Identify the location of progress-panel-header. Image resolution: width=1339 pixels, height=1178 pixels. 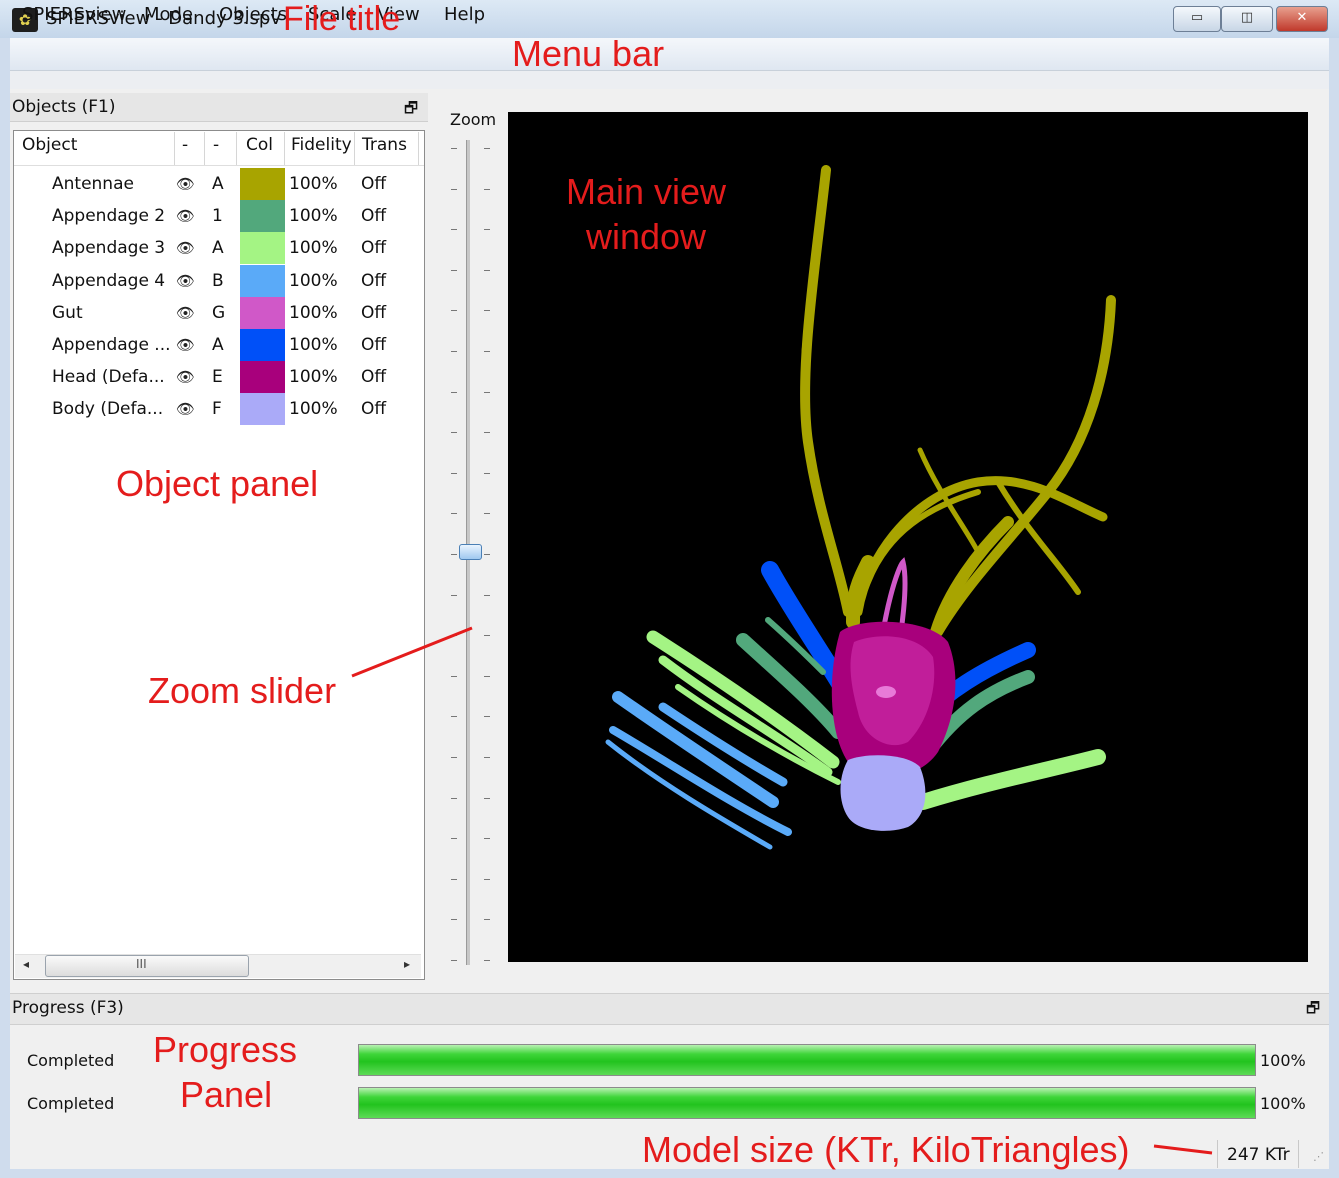
(669, 1009).